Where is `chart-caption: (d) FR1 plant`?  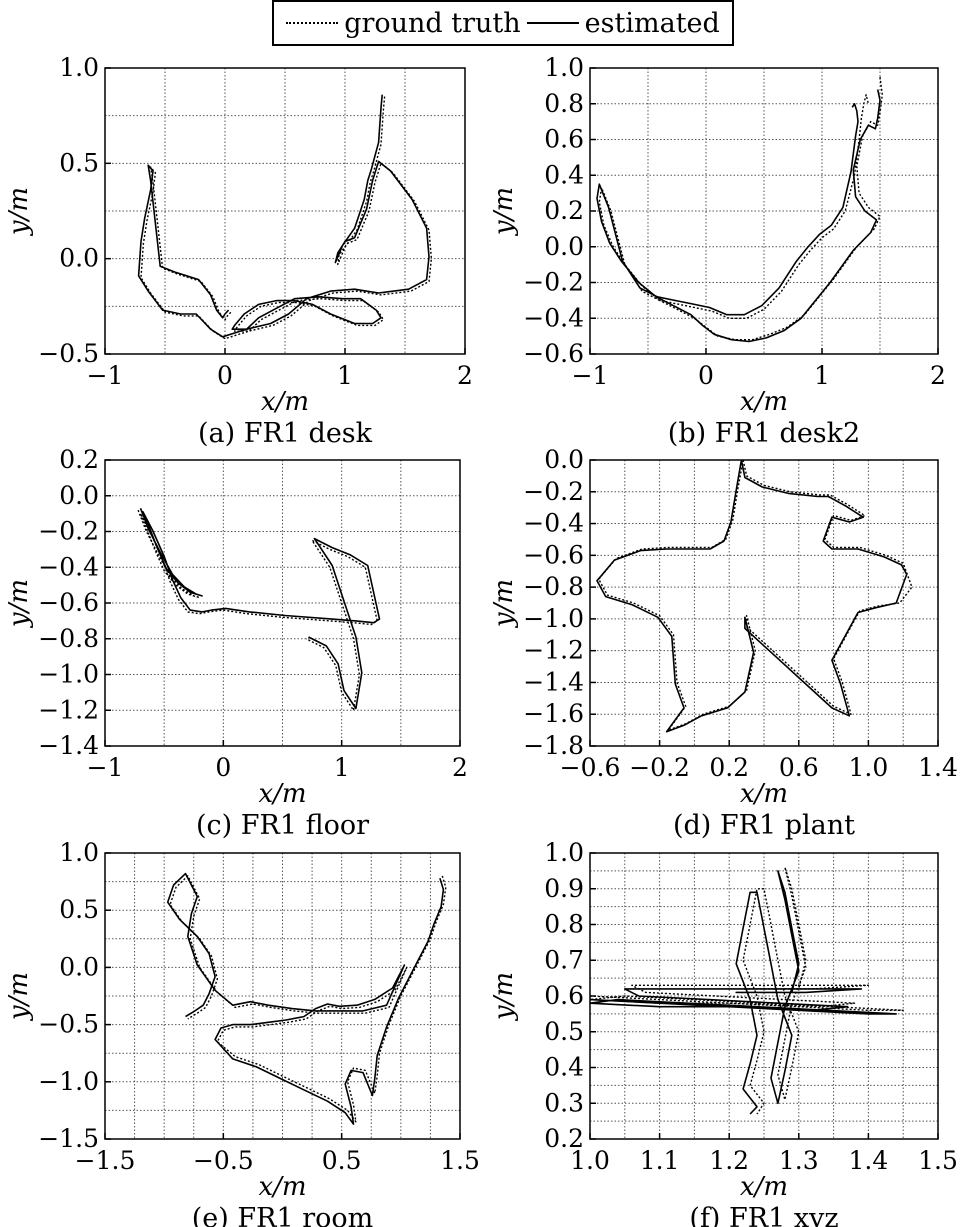 chart-caption: (d) FR1 plant is located at coordinates (764, 825).